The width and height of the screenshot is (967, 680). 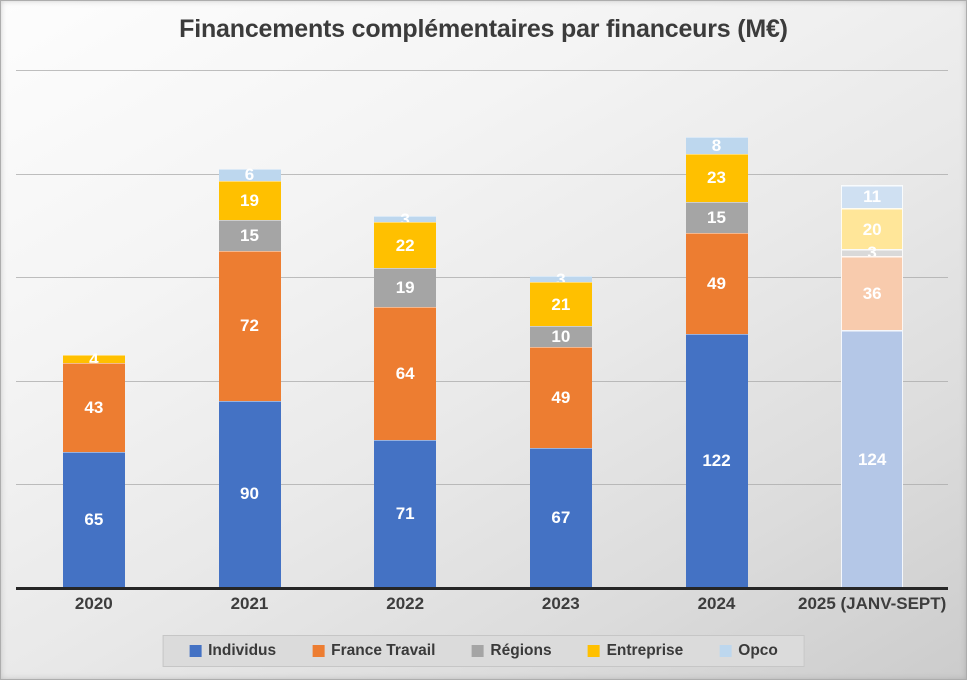 I want to click on bar-value-label: 71, so click(x=405, y=513).